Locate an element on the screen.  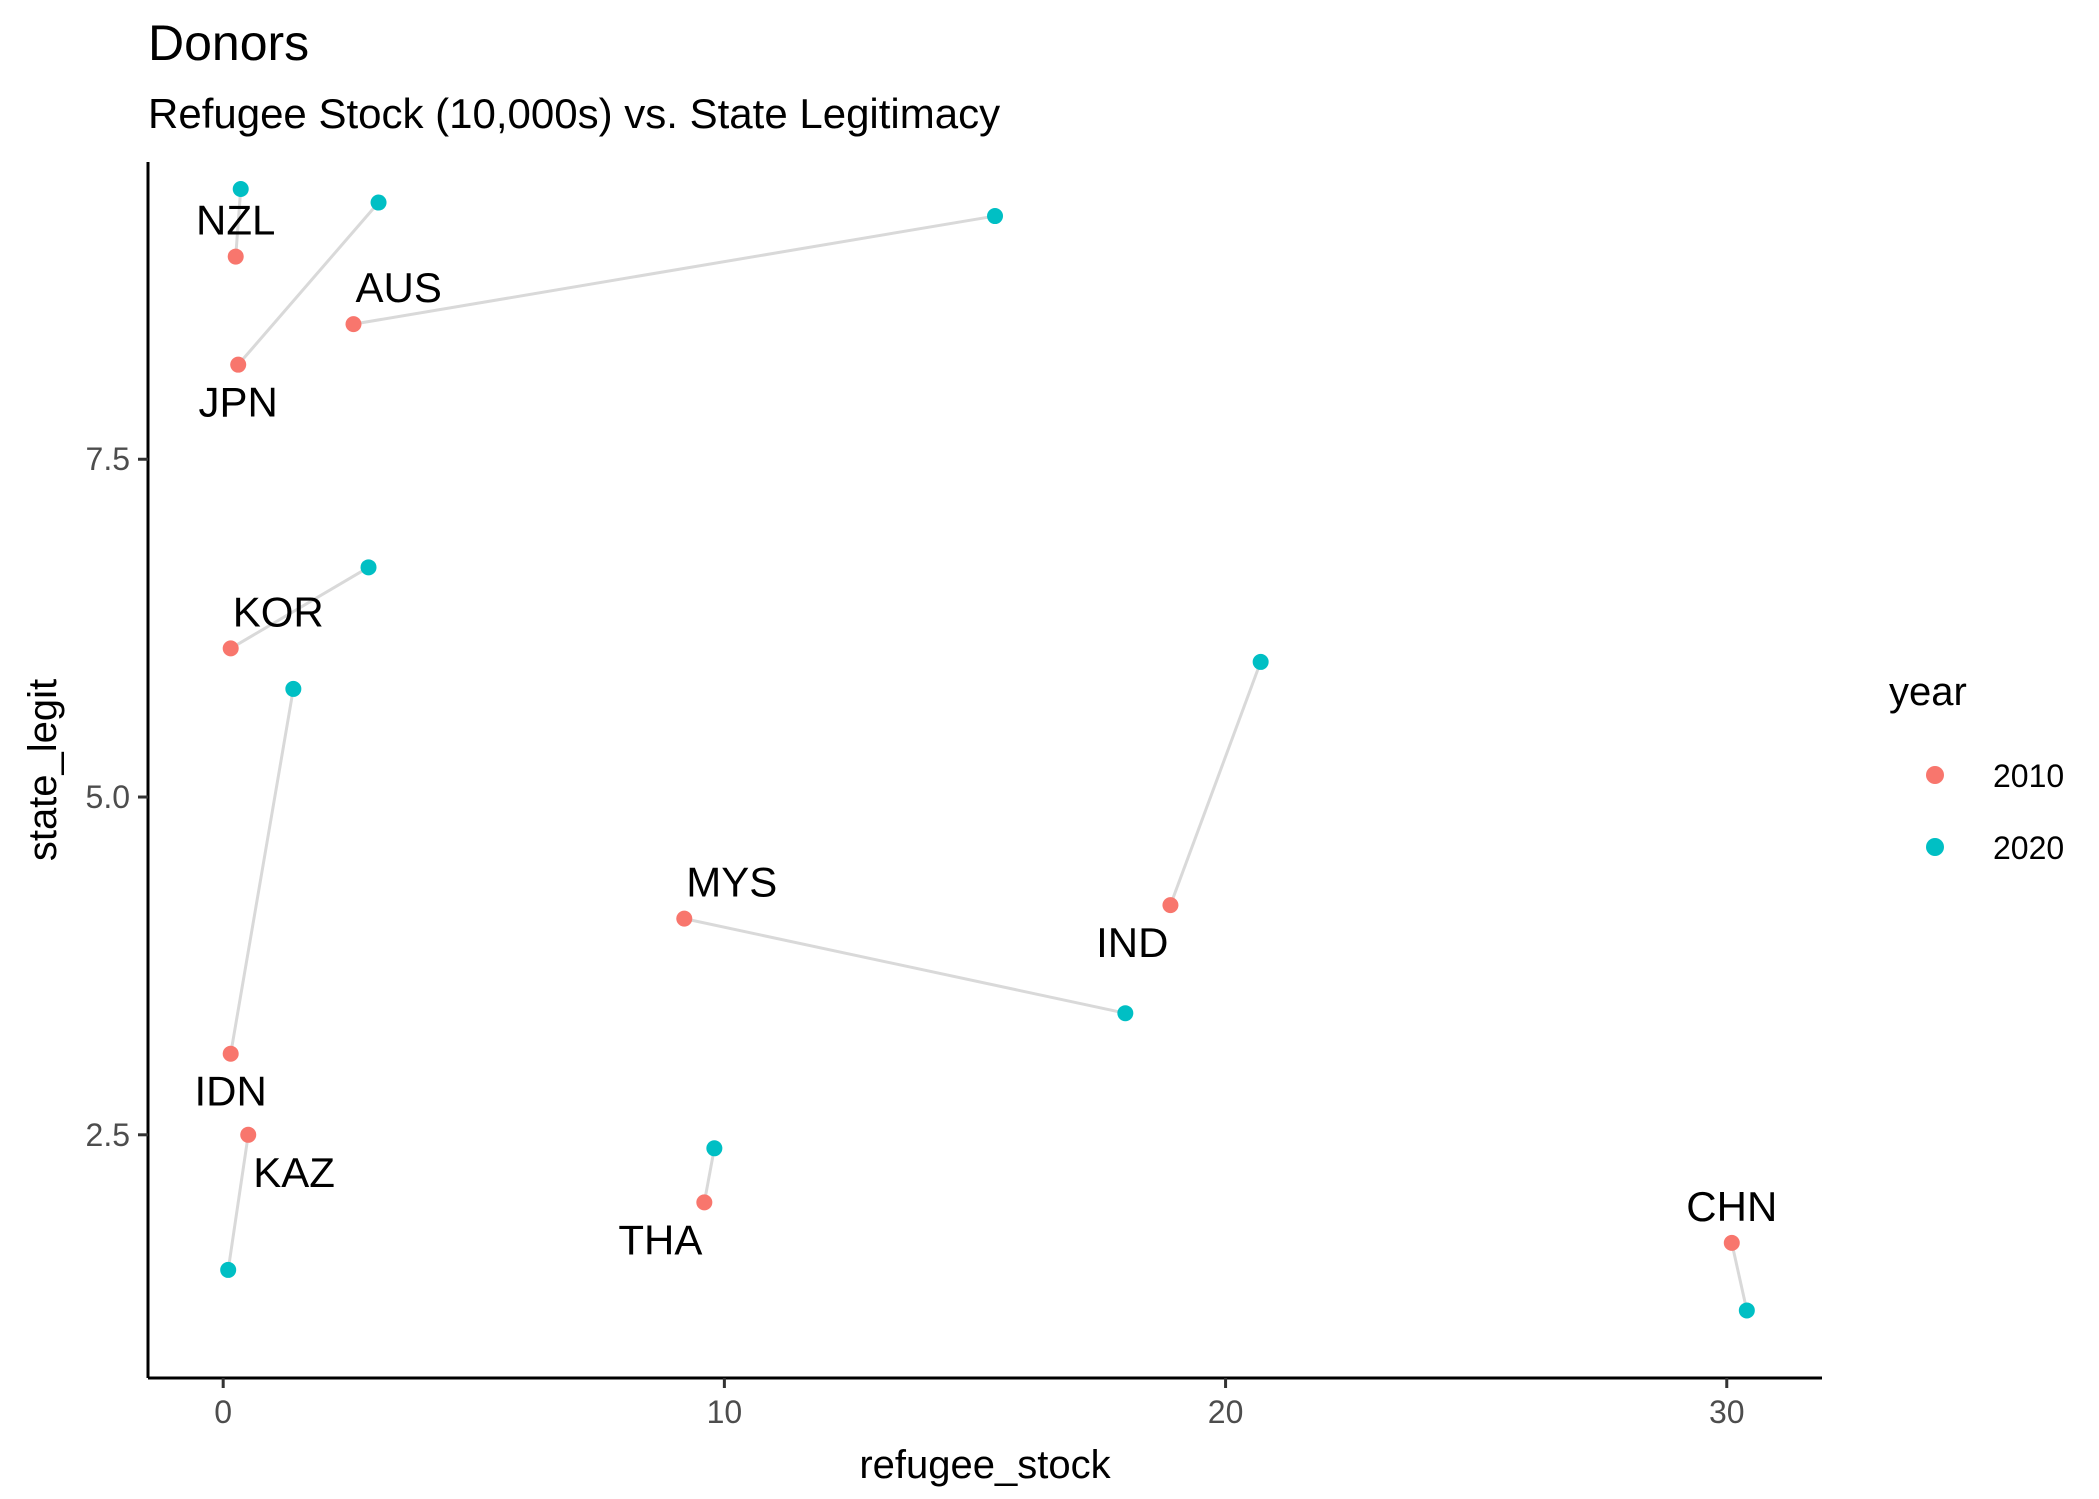
point-kor-2020 is located at coordinates (368, 567).